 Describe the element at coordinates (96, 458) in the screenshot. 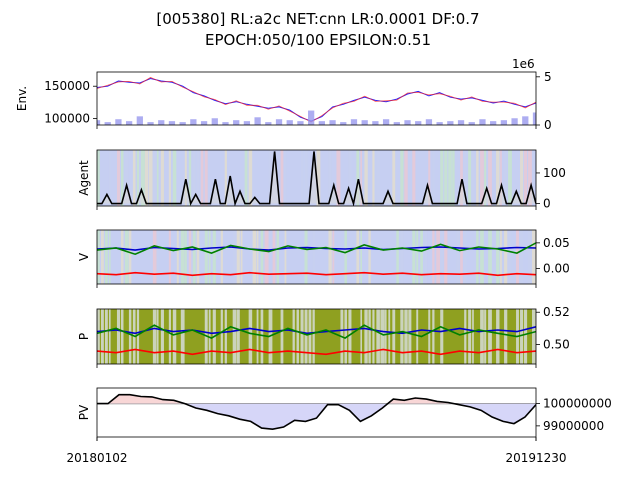

I see `x-tick-label-start: 20180102` at that location.